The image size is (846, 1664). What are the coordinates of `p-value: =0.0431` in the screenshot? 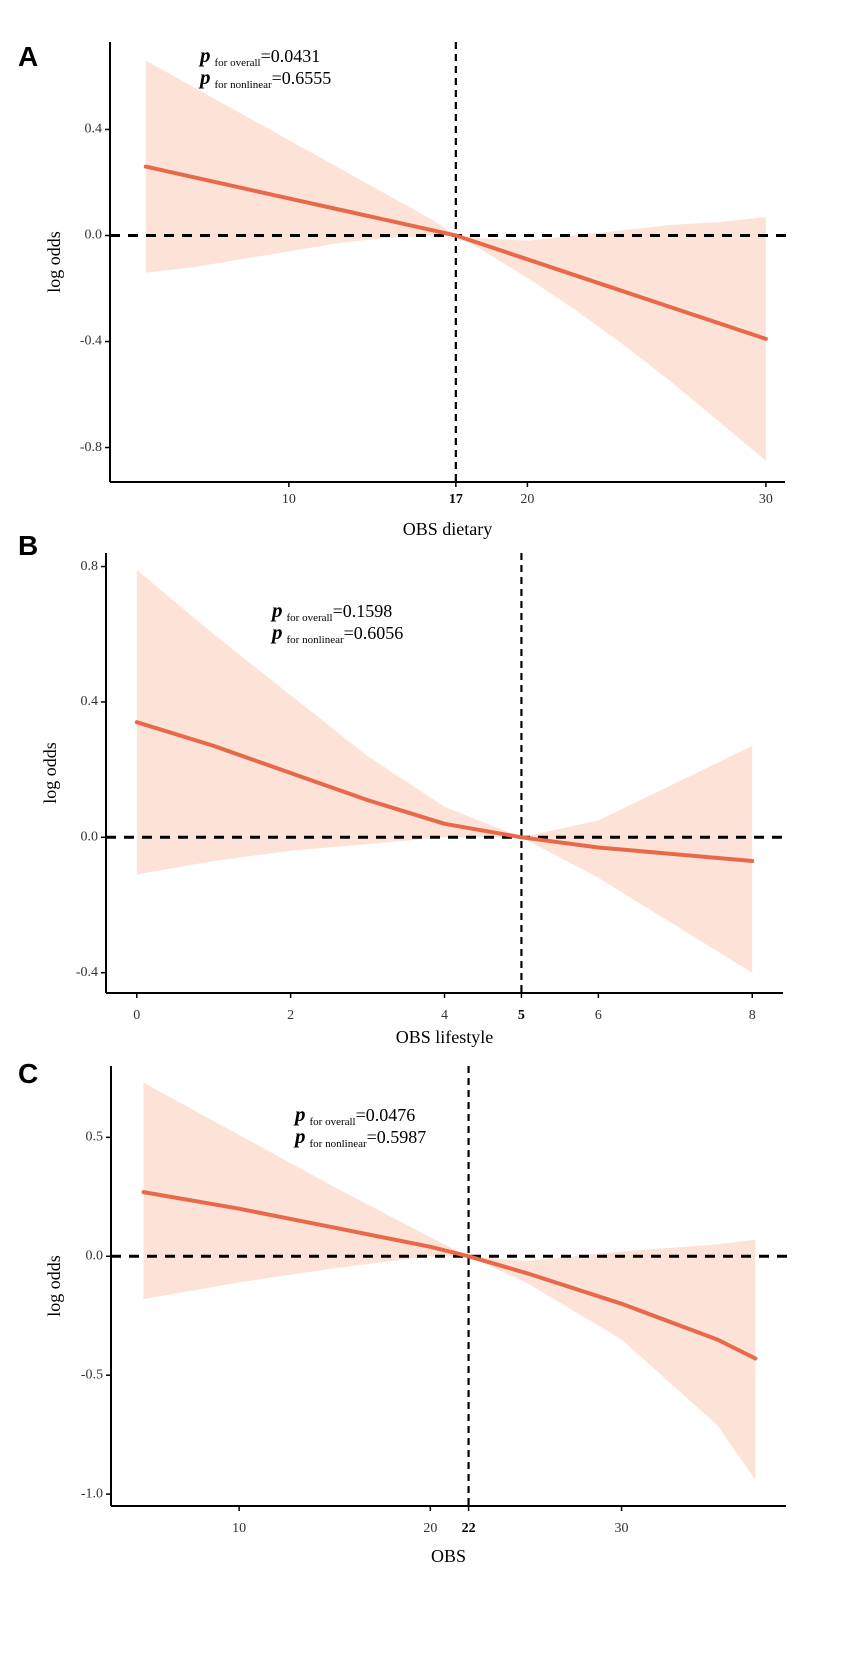 It's located at (291, 56).